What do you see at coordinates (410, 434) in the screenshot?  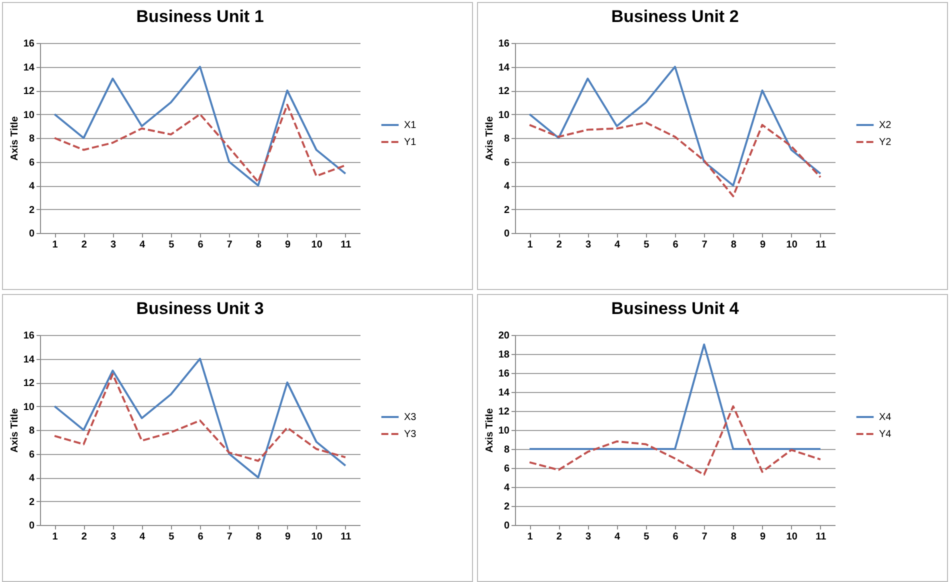 I see `legend-label: Y3` at bounding box center [410, 434].